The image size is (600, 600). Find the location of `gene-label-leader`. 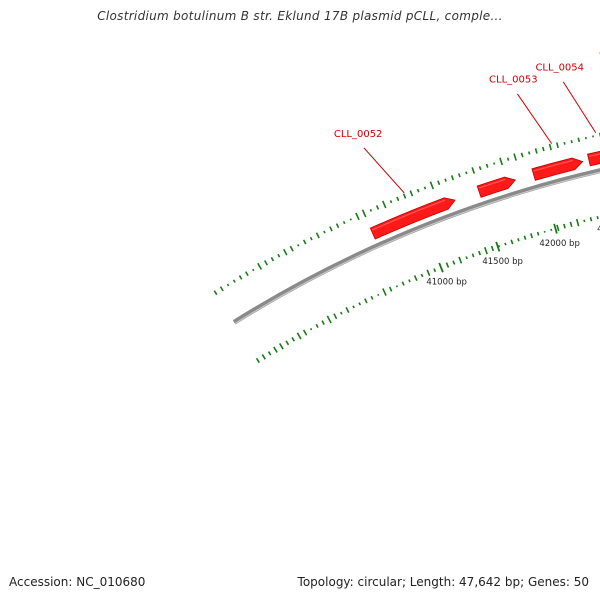

gene-label-leader is located at coordinates (384, 170).